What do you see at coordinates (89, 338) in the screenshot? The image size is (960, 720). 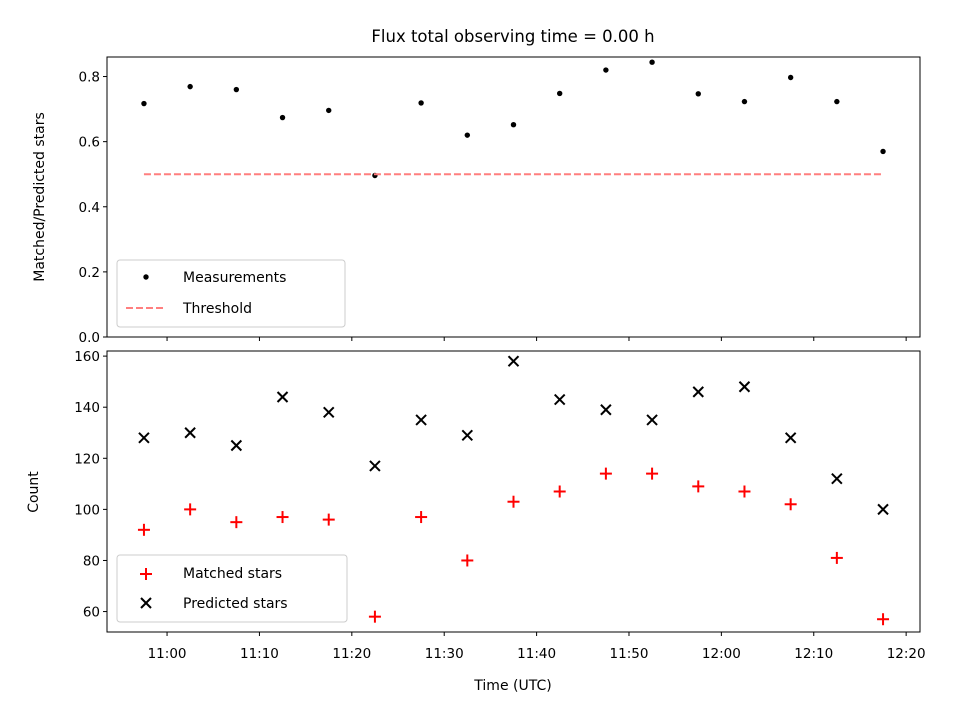 I see `top-y-tick-label: 0.0` at bounding box center [89, 338].